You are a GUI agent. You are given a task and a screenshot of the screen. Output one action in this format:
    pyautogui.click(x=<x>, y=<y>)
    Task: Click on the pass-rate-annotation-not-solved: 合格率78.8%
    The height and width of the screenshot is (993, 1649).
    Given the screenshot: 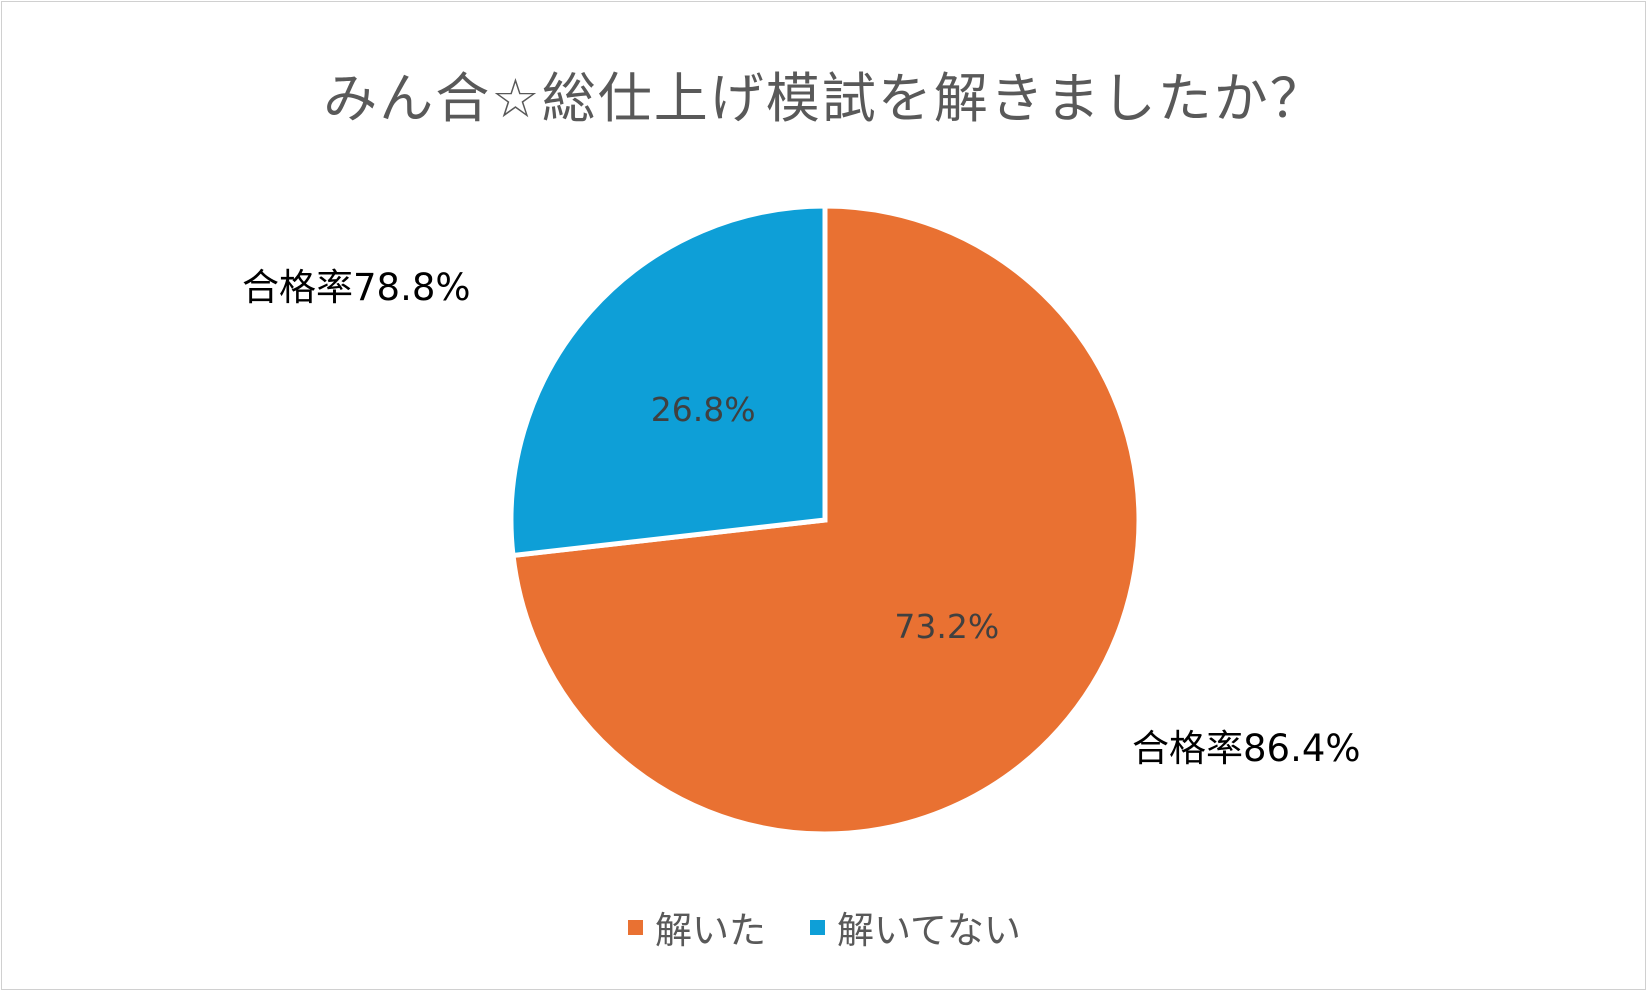 What is the action you would take?
    pyautogui.click(x=356, y=287)
    